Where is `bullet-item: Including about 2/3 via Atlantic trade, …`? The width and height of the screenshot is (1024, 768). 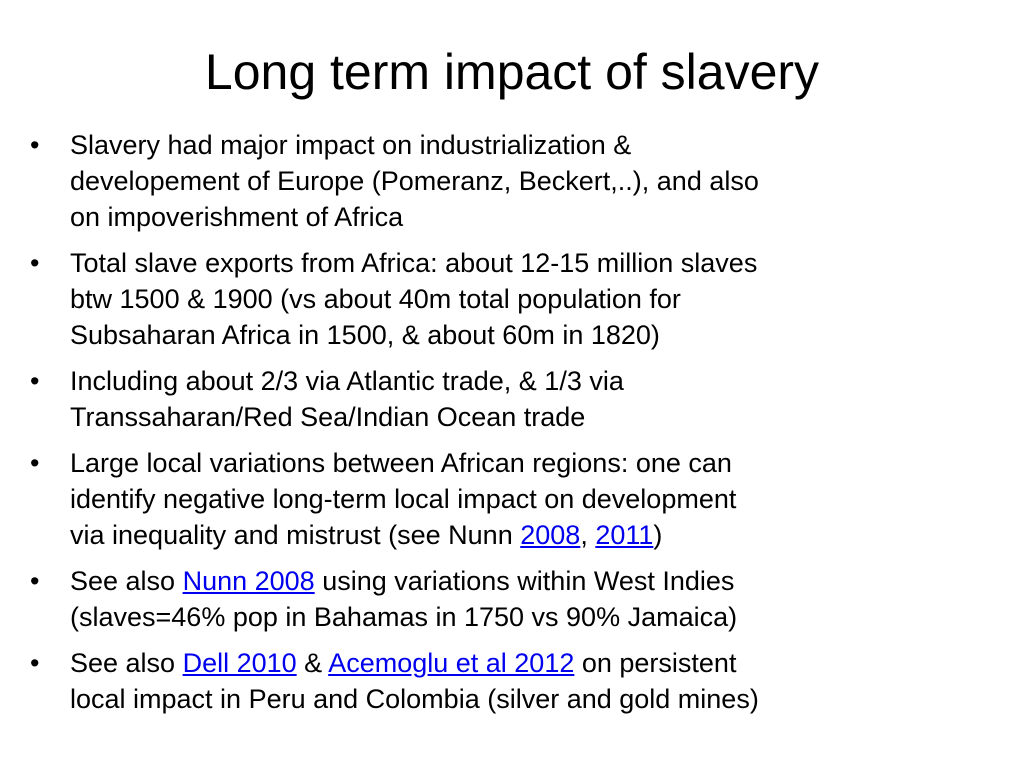 bullet-item: Including about 2/3 via Atlantic trade, … is located at coordinates (518, 399).